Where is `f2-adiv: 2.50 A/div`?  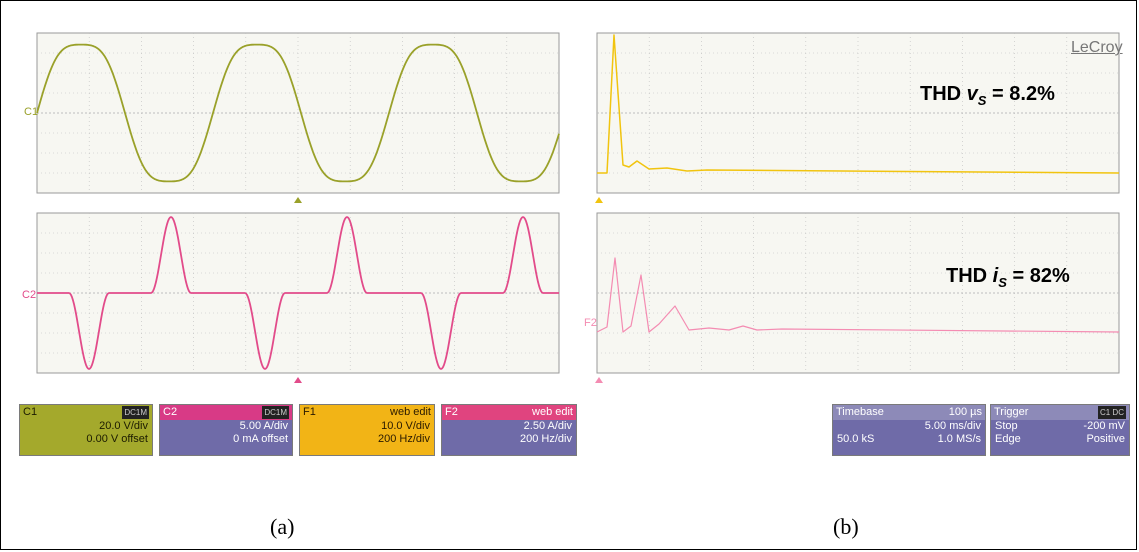
f2-adiv: 2.50 A/div is located at coordinates (547, 426).